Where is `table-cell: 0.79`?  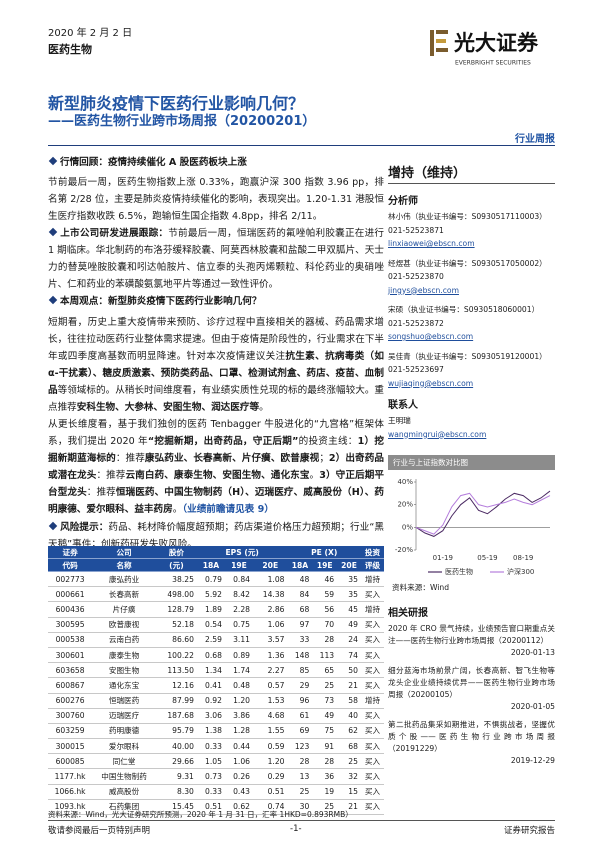 table-cell: 0.79 is located at coordinates (210, 579).